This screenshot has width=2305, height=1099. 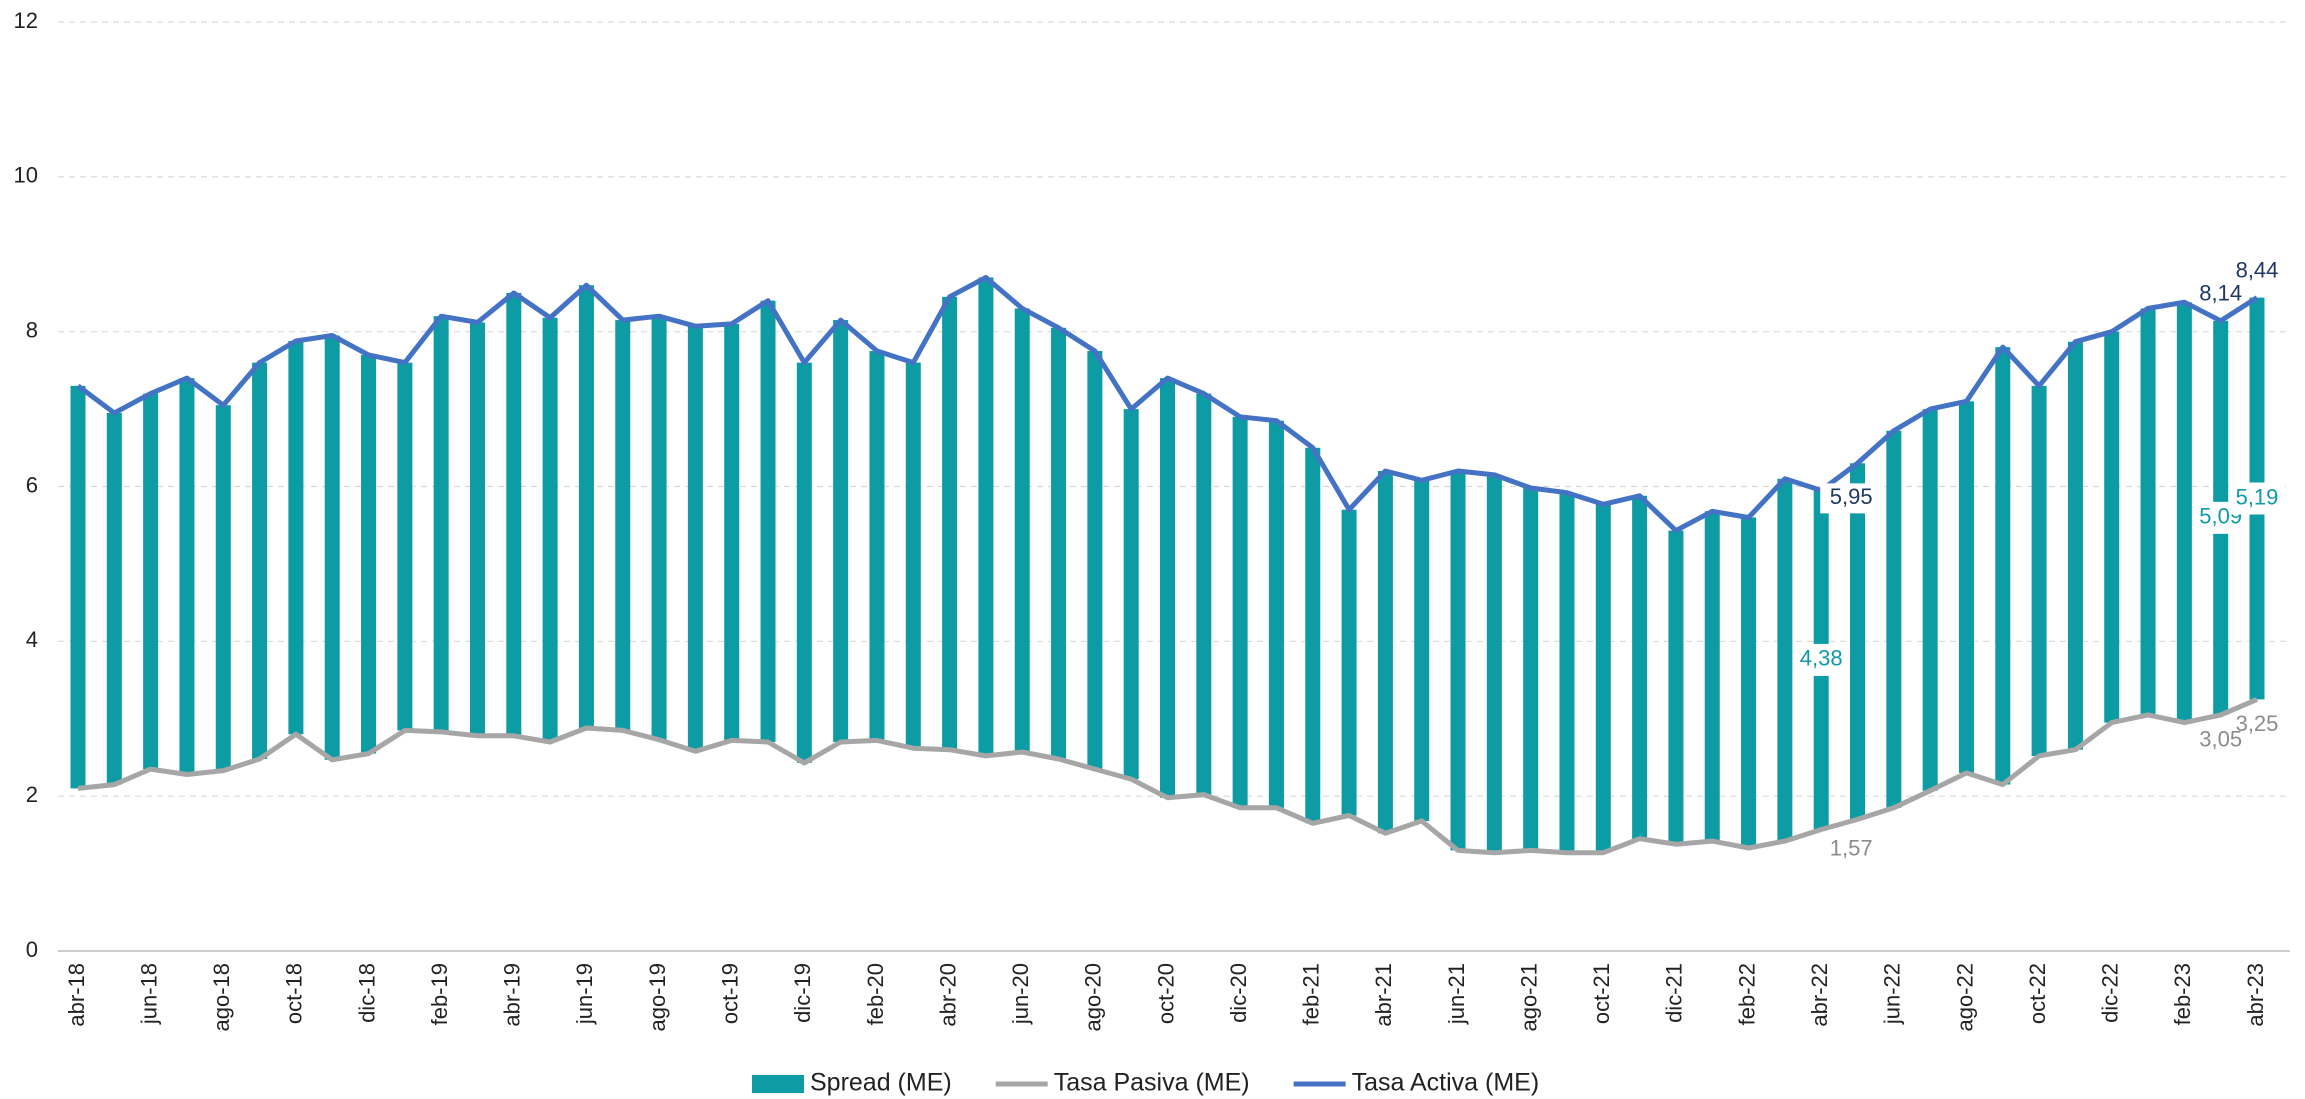 I want to click on y-tick-label: 6, so click(x=32, y=484).